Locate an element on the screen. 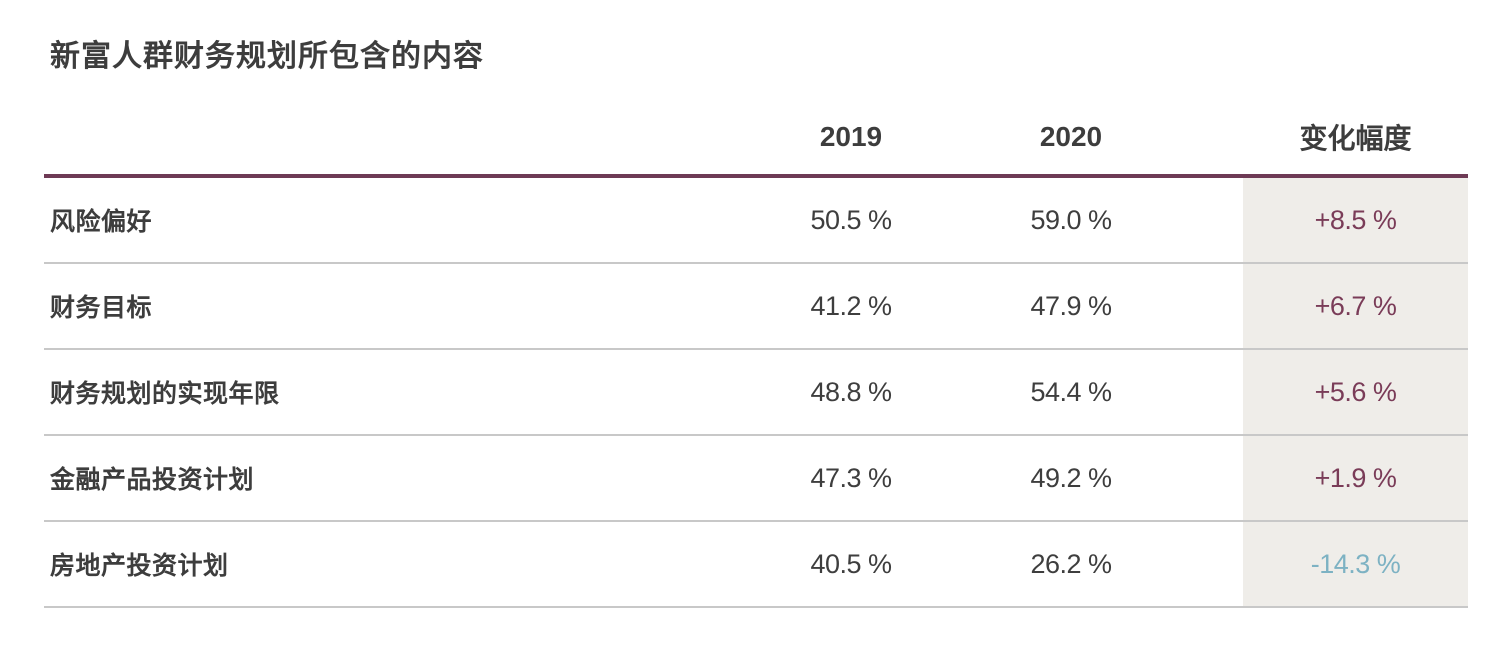  value-2020: 26.2 % is located at coordinates (1071, 563).